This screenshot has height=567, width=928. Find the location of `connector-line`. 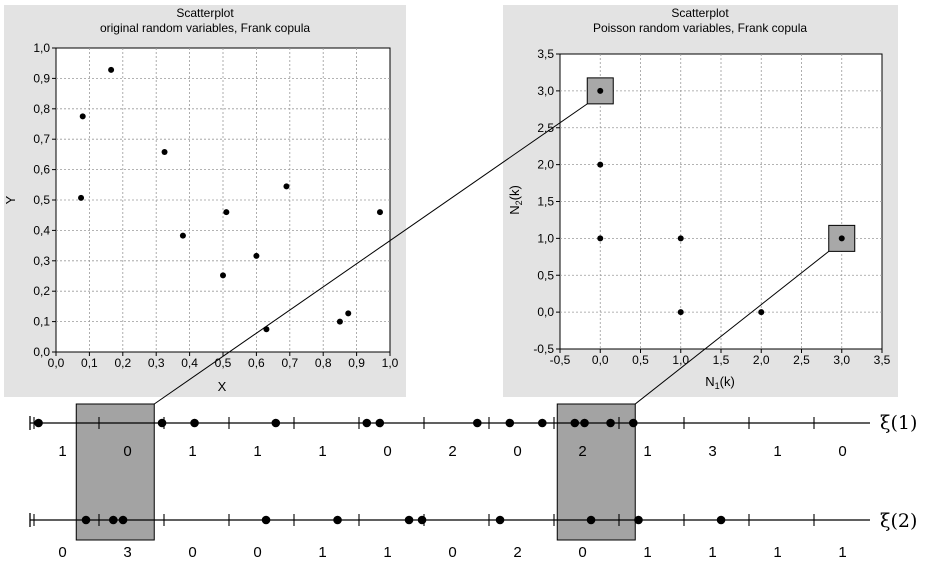

connector-line is located at coordinates (732, 327).